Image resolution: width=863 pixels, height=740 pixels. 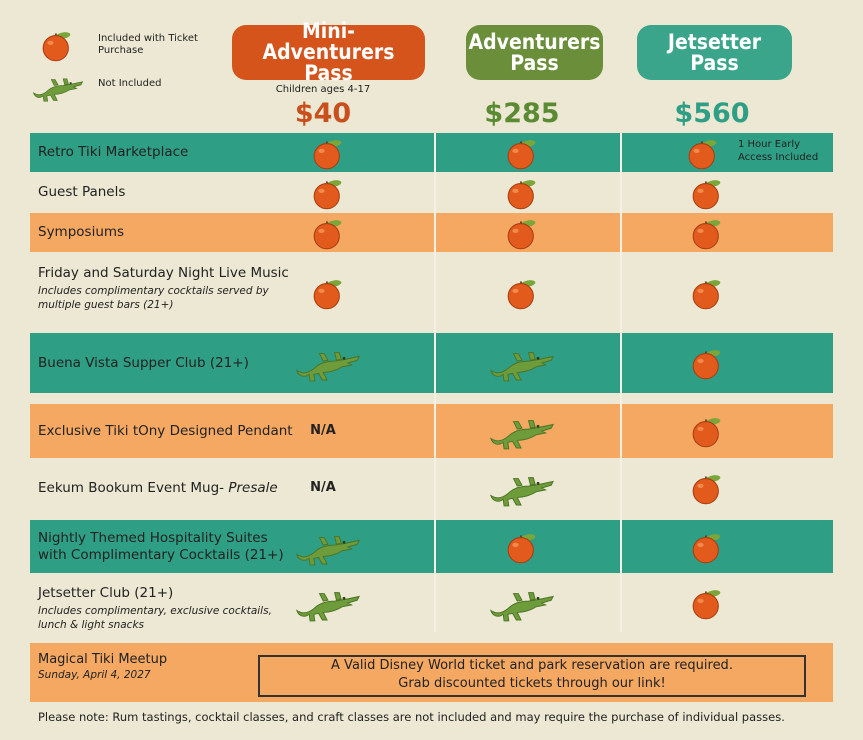 I want to click on row-label: Symposiums, so click(x=165, y=232).